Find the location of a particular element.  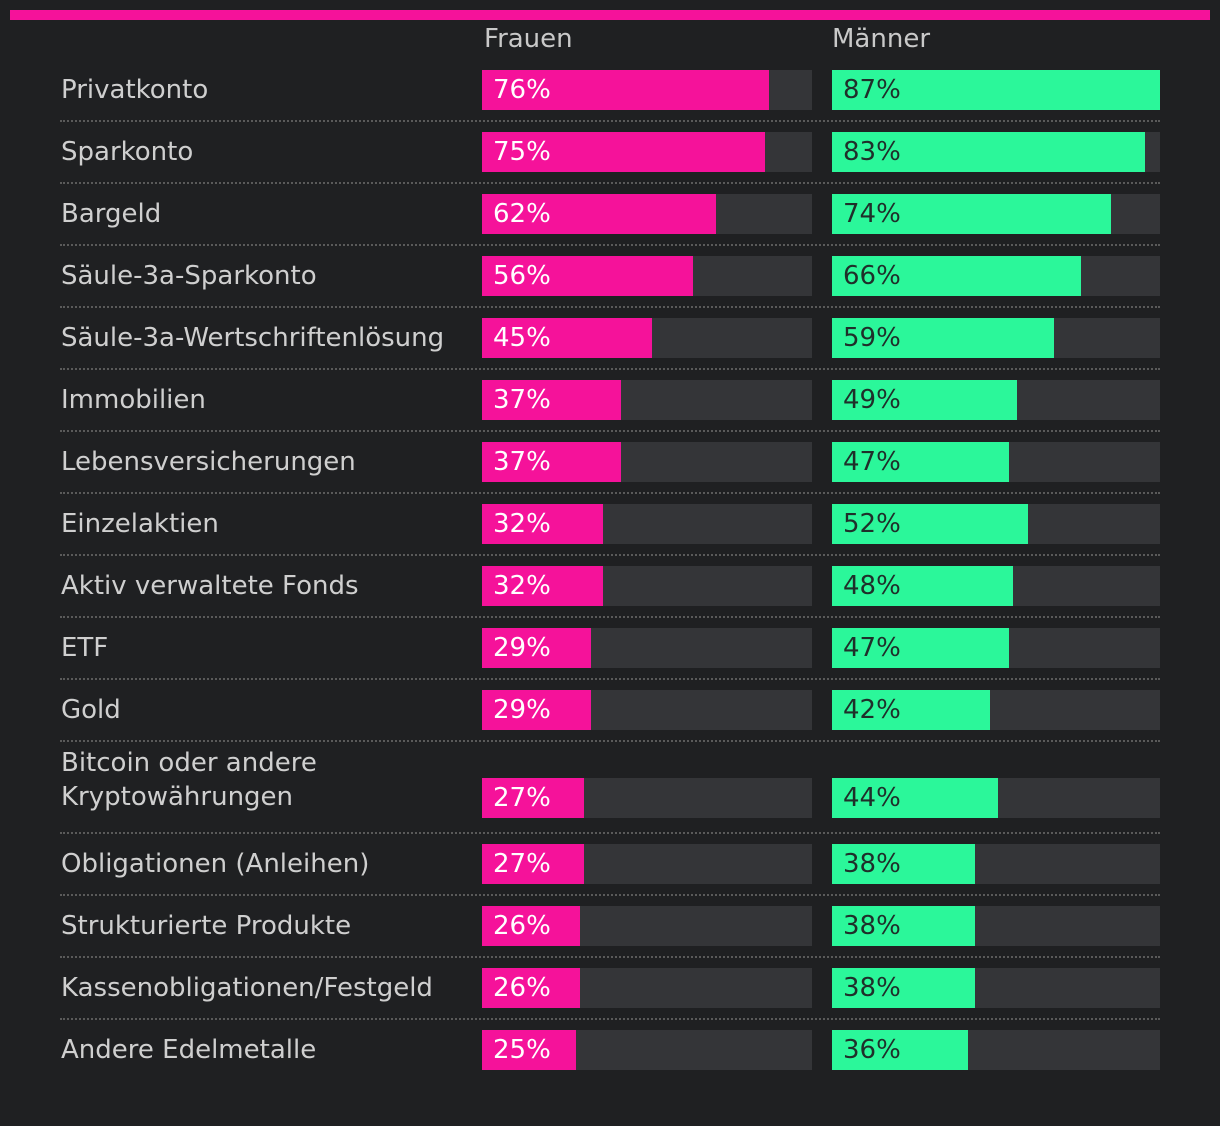

bar-track-frauen: 76% is located at coordinates (647, 90).